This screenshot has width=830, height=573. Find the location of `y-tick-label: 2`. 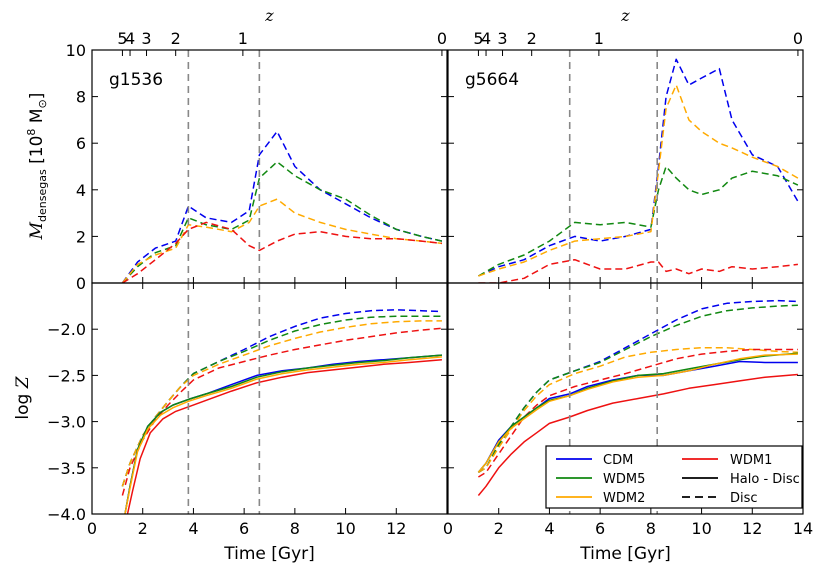

y-tick-label: 2 is located at coordinates (81, 236).